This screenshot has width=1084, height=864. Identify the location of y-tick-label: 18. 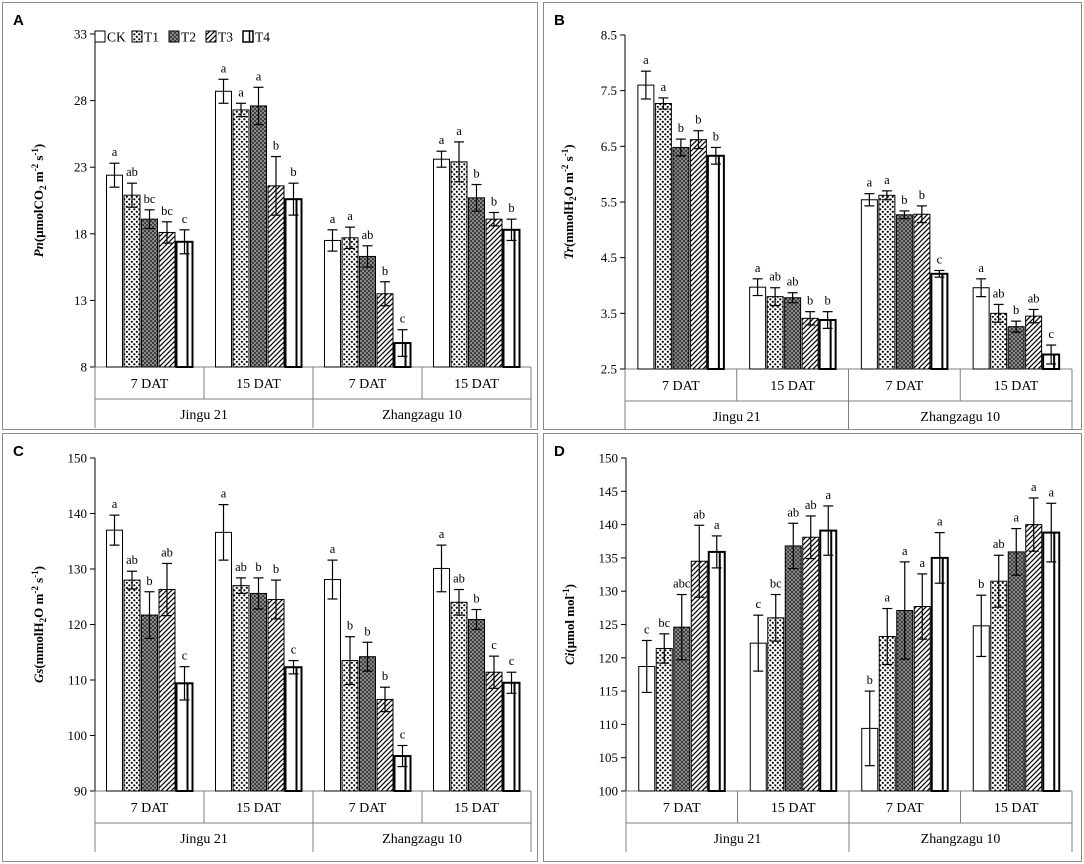
(80, 233).